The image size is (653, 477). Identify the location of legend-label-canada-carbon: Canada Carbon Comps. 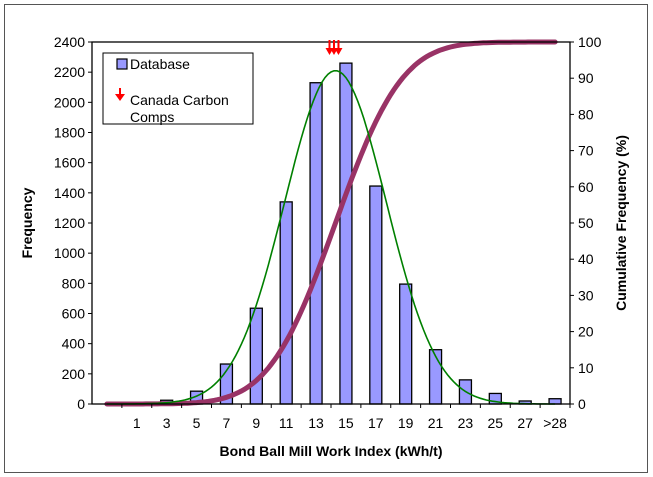
(179, 108).